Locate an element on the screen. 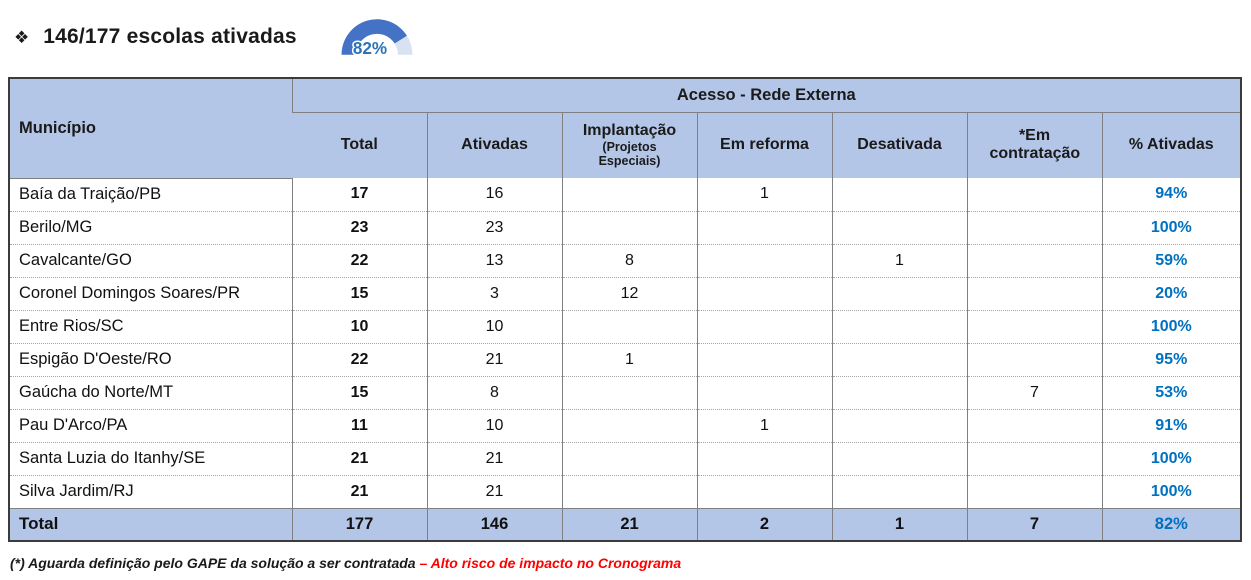 This screenshot has width=1251, height=580. total-cell: 11 is located at coordinates (359, 426).